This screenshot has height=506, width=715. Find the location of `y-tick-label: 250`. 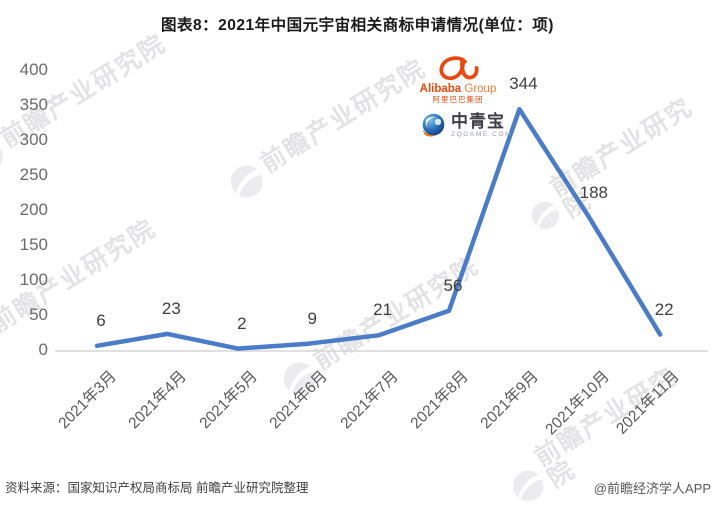

y-tick-label: 250 is located at coordinates (33, 174).